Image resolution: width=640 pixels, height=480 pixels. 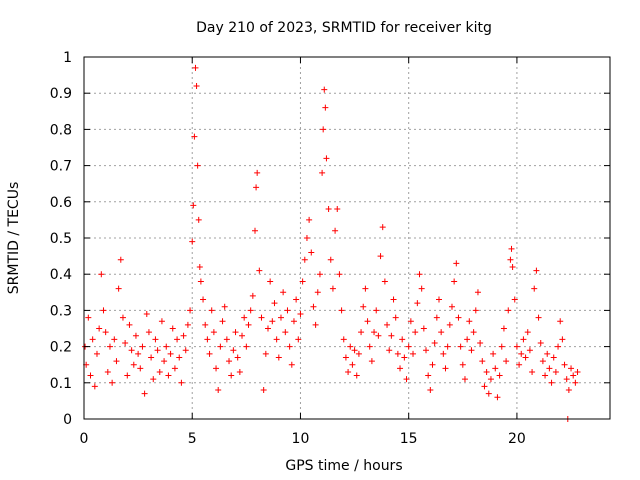 I want to click on y-tick-label: 0.7, so click(x=61, y=167).